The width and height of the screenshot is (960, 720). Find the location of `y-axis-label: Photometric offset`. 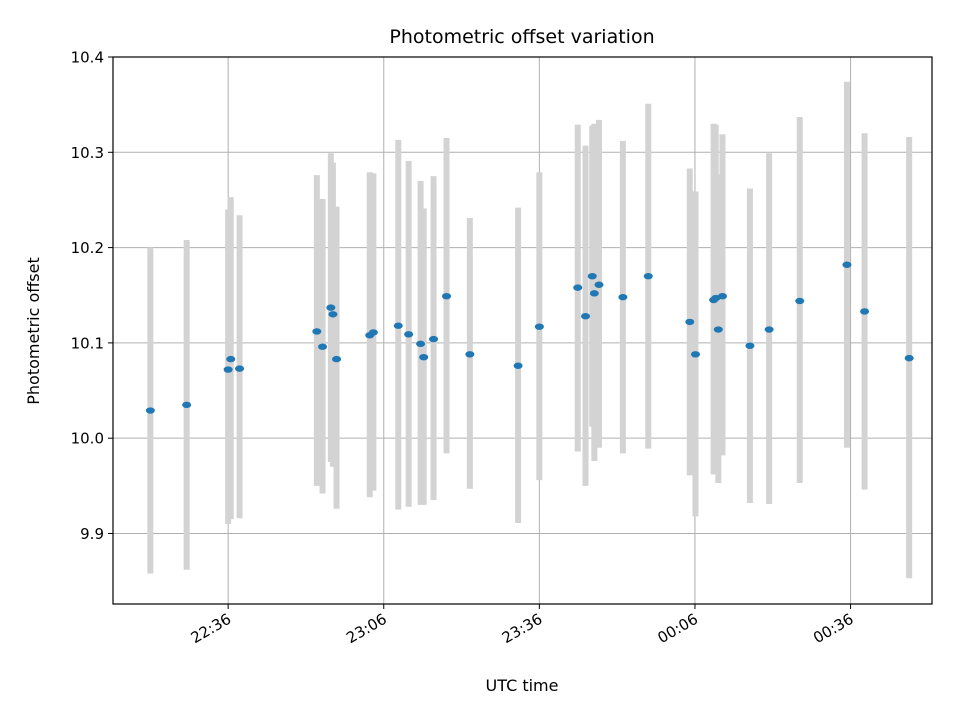

y-axis-label: Photometric offset is located at coordinates (33, 331).